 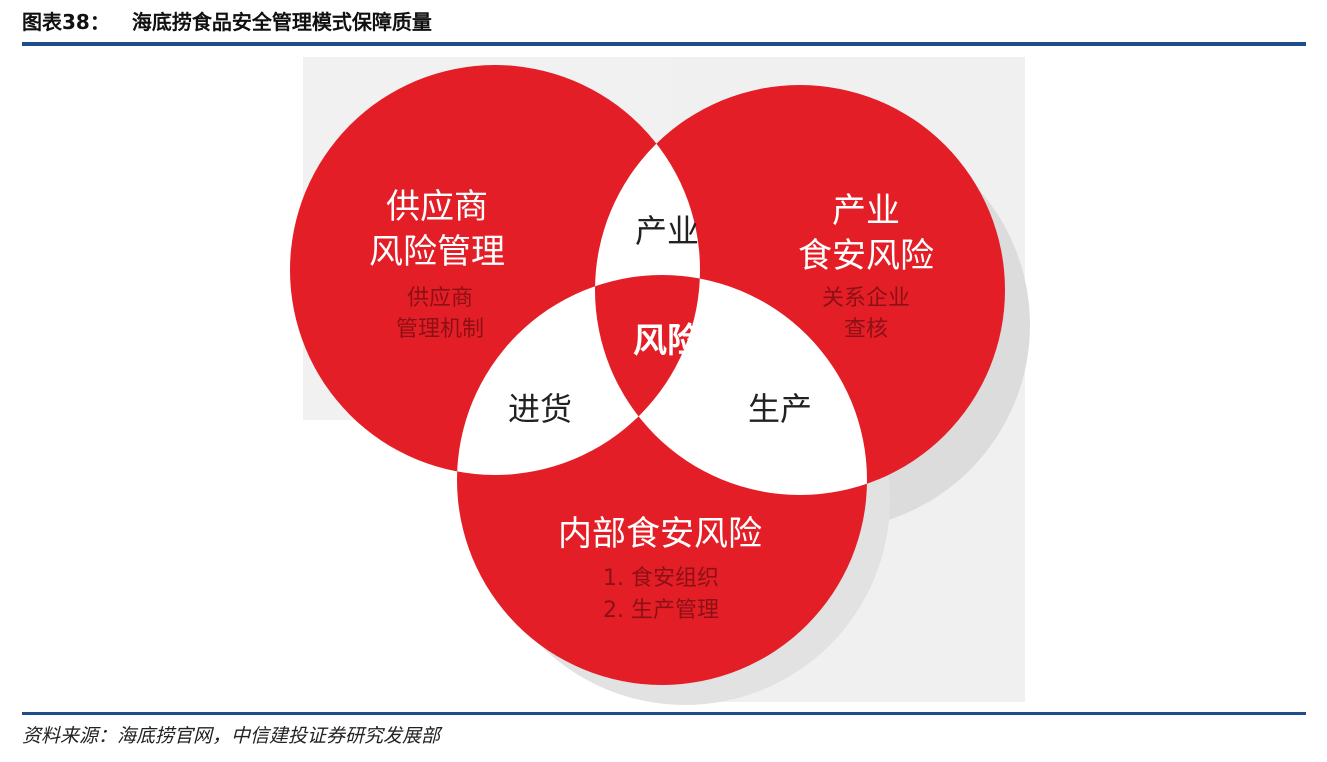 What do you see at coordinates (661, 610) in the screenshot?
I see `internal-sub-line2: 2. 生产管理` at bounding box center [661, 610].